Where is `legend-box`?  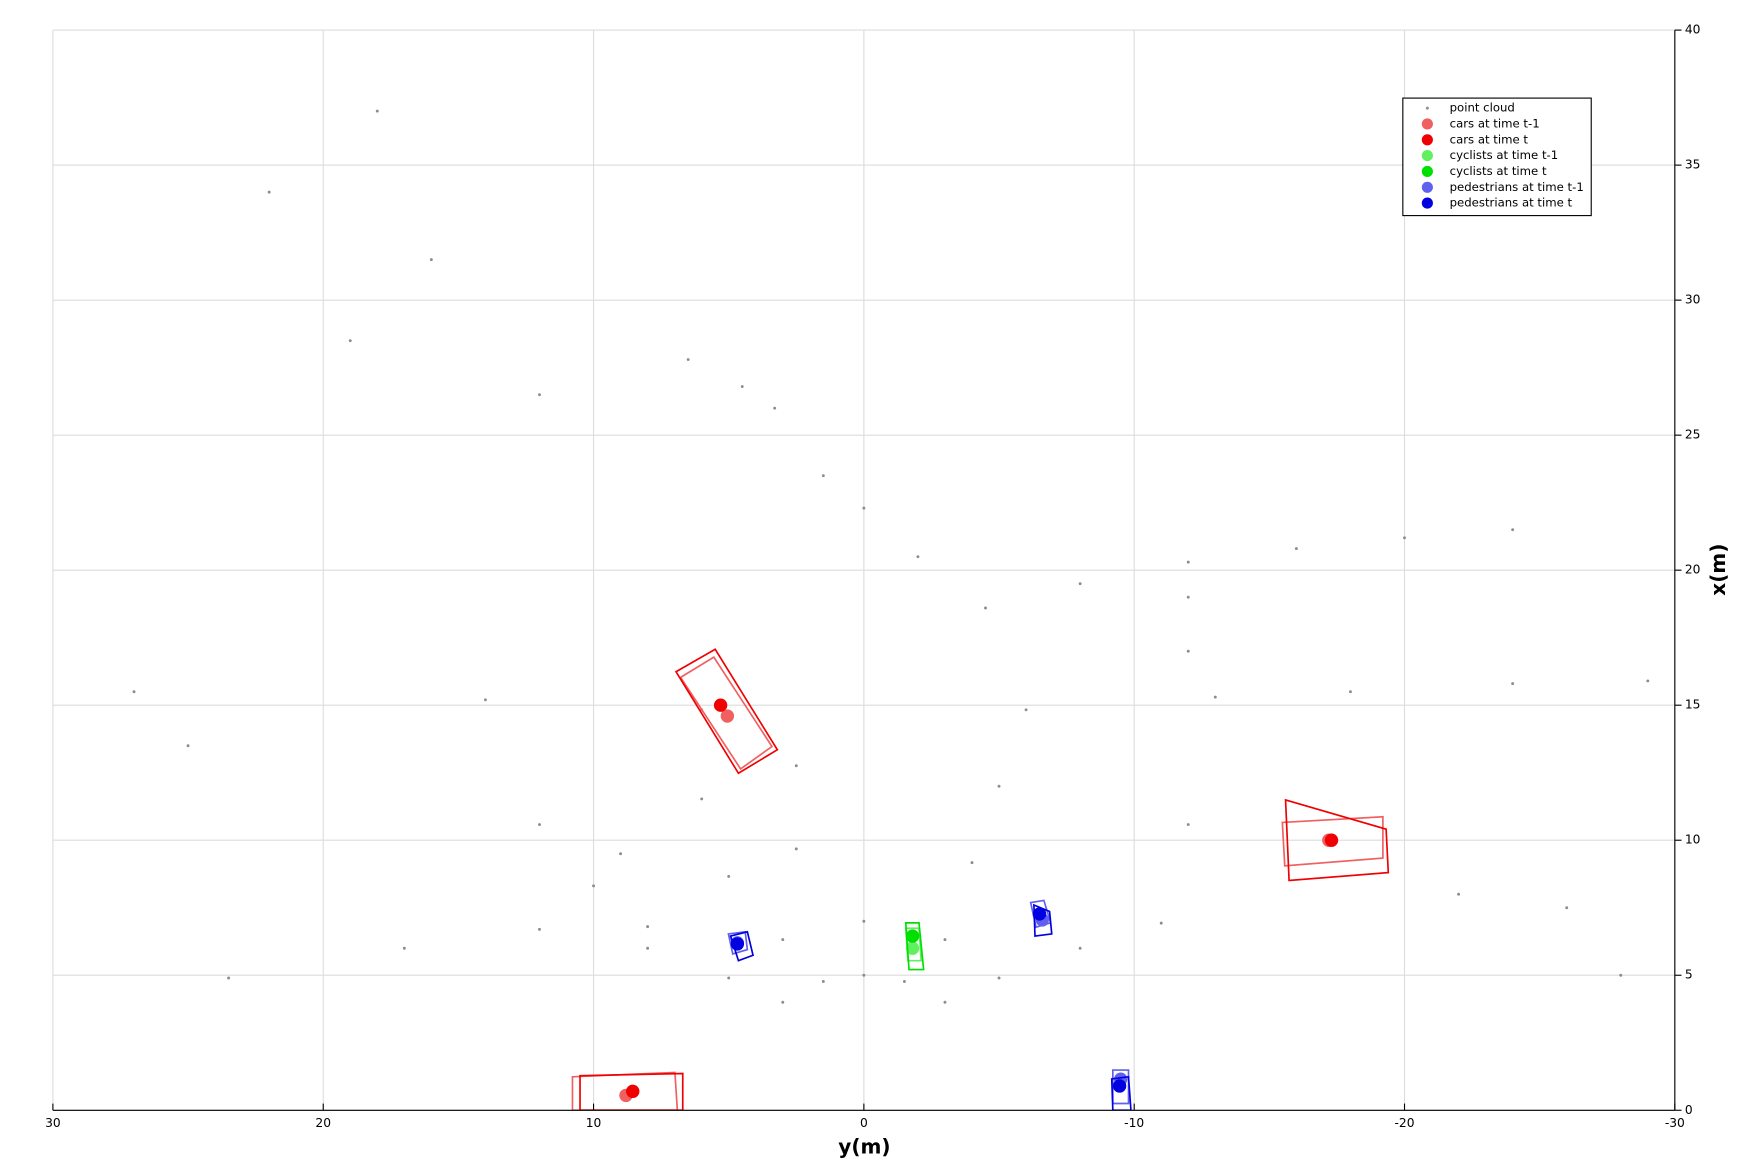
legend-box is located at coordinates (1497, 157).